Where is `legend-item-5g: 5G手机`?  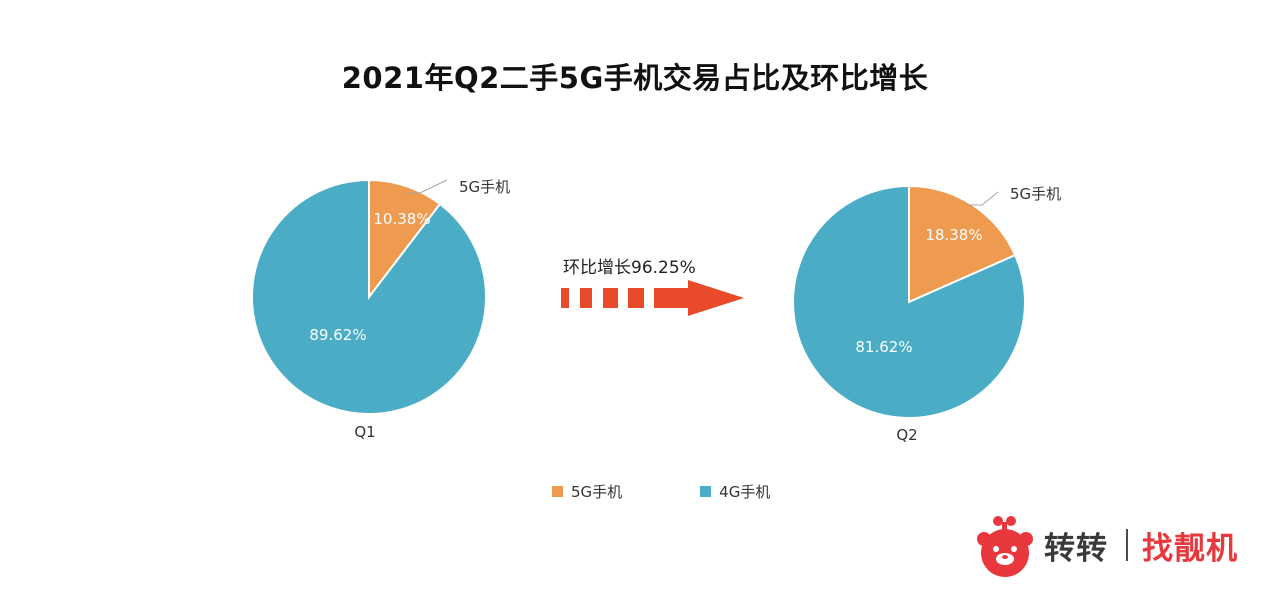
legend-item-5g: 5G手机 is located at coordinates (587, 491).